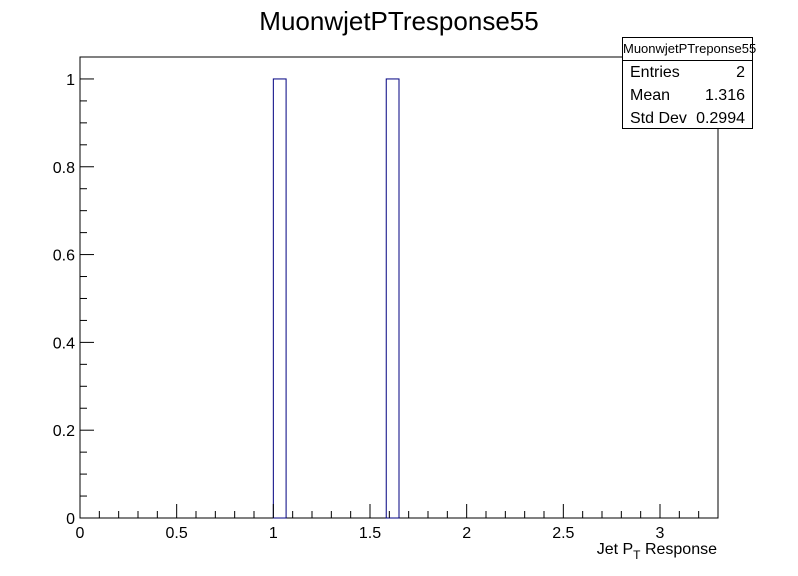 This screenshot has height=576, width=798. Describe the element at coordinates (724, 95) in the screenshot. I see `stats-value: 1.316` at that location.